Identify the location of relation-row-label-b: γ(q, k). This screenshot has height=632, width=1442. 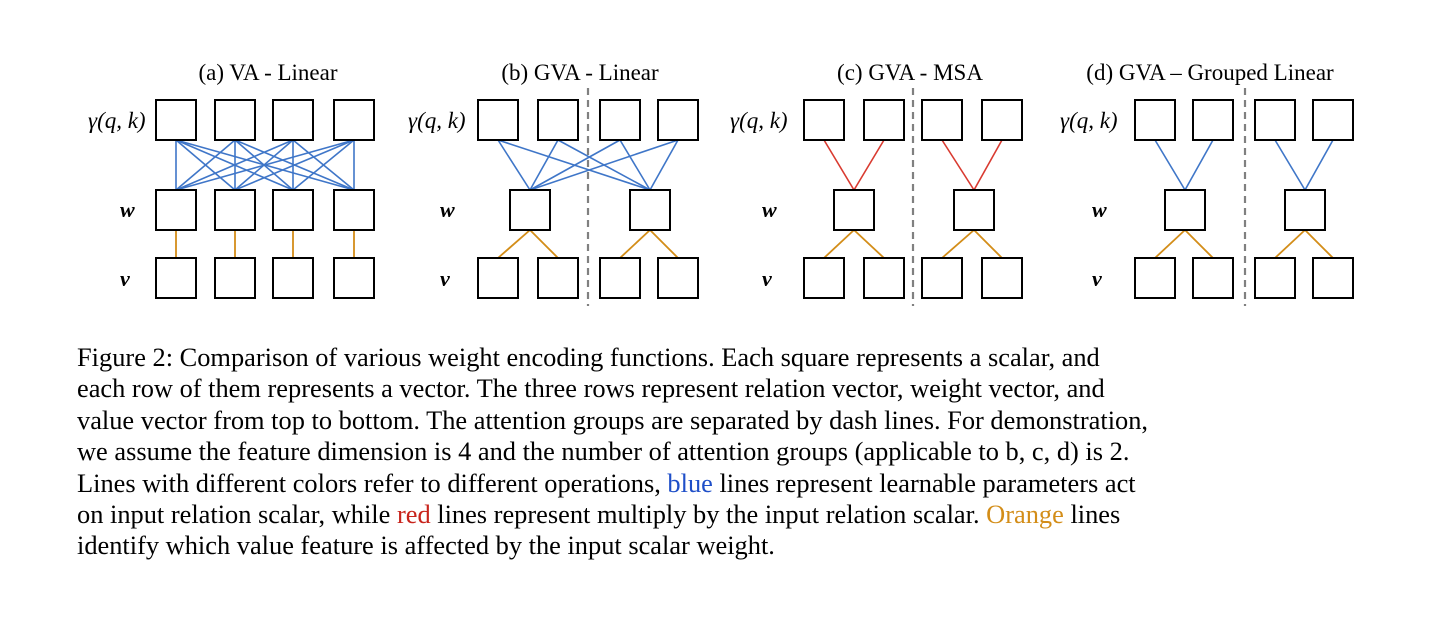
(437, 120).